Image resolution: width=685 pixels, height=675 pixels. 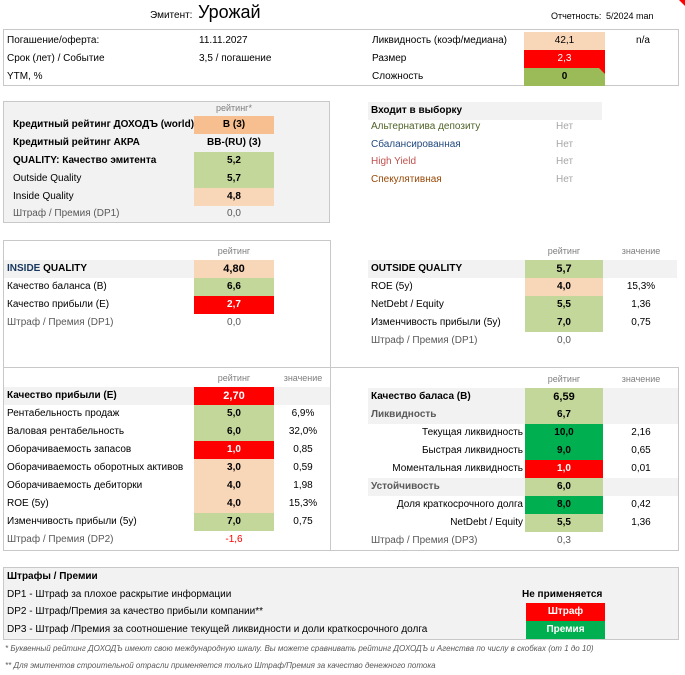 What do you see at coordinates (95, 467) in the screenshot?
I see `earnings-row-label: Оборачиваемость оборотных активов` at bounding box center [95, 467].